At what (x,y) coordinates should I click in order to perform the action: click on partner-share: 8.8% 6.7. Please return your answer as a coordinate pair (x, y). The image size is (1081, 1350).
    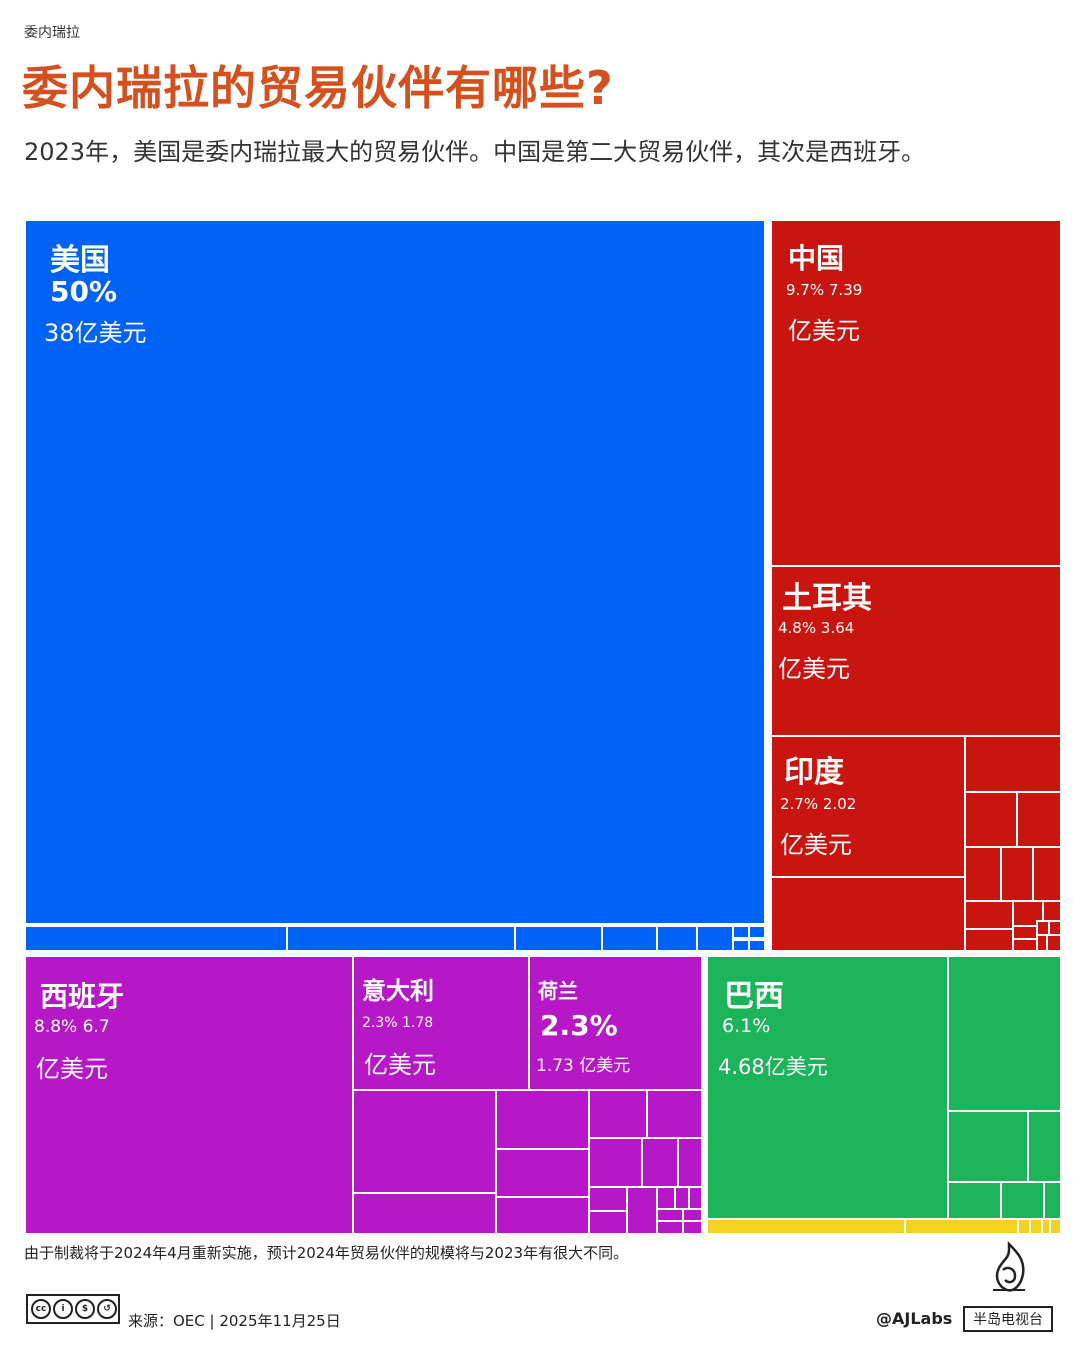
    Looking at the image, I should click on (72, 1027).